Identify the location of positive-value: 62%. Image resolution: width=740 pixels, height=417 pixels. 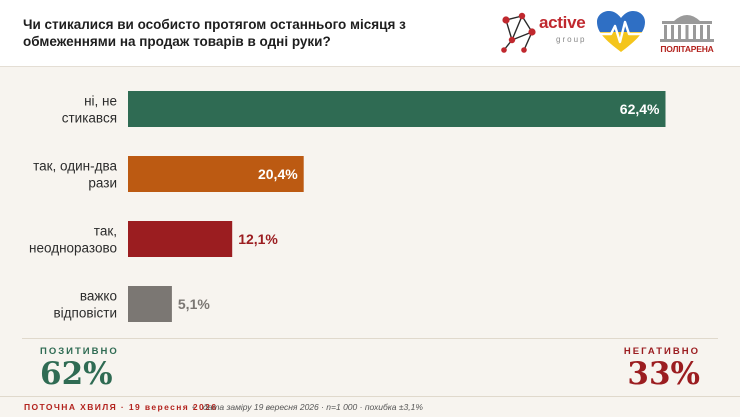
(76, 374).